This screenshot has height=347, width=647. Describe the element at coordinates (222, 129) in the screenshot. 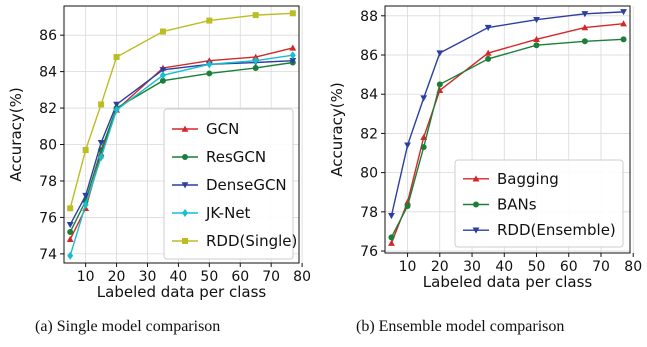

I see `legend-label: GCN` at that location.